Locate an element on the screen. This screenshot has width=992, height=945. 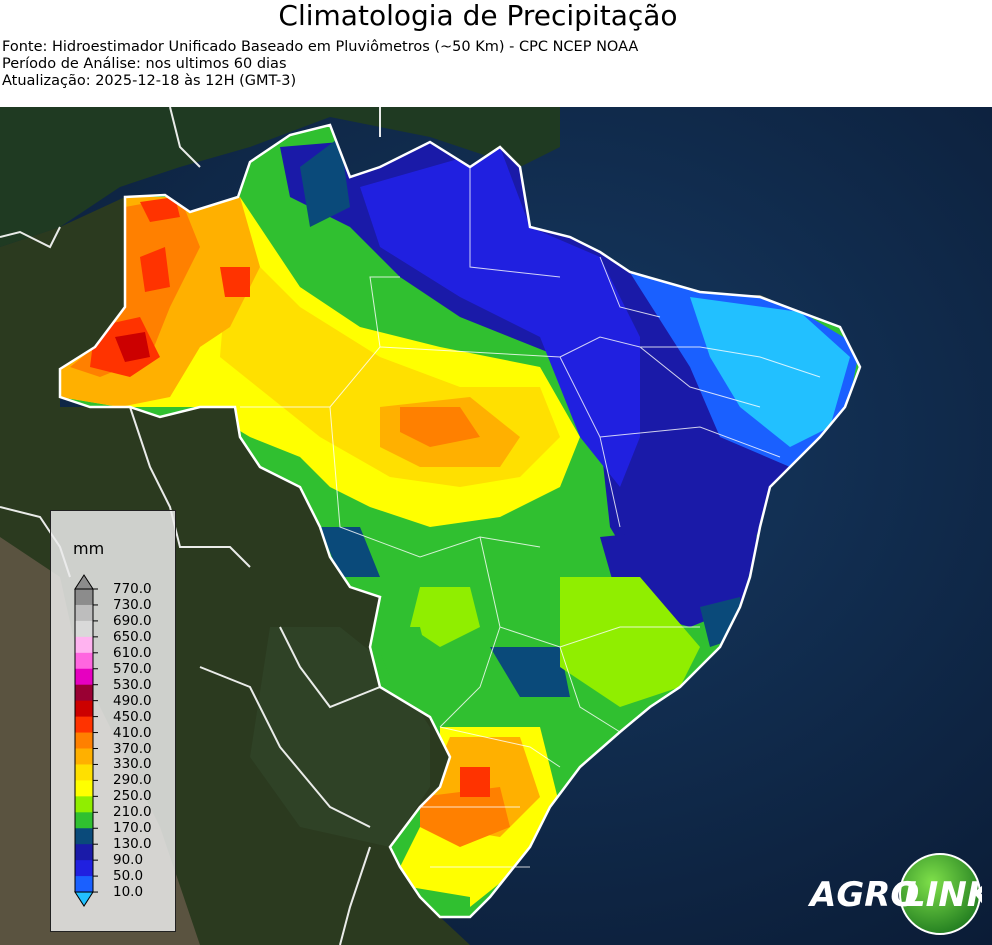
colorbar-frame is located at coordinates (84, 740).